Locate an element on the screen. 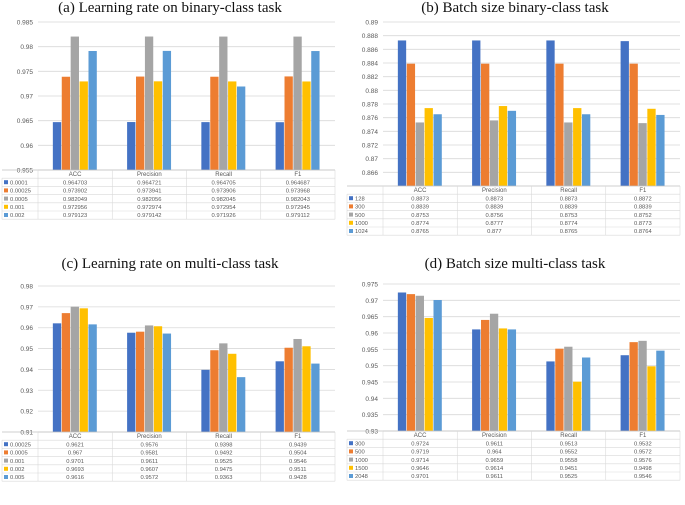 The width and height of the screenshot is (685, 505). table-value: 0.9646 is located at coordinates (420, 469).